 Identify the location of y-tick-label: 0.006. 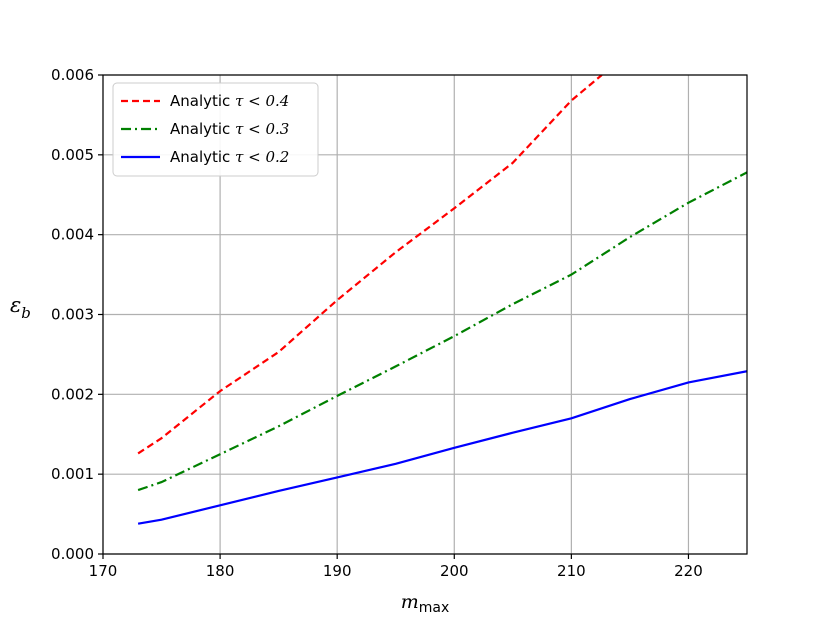
(72, 75).